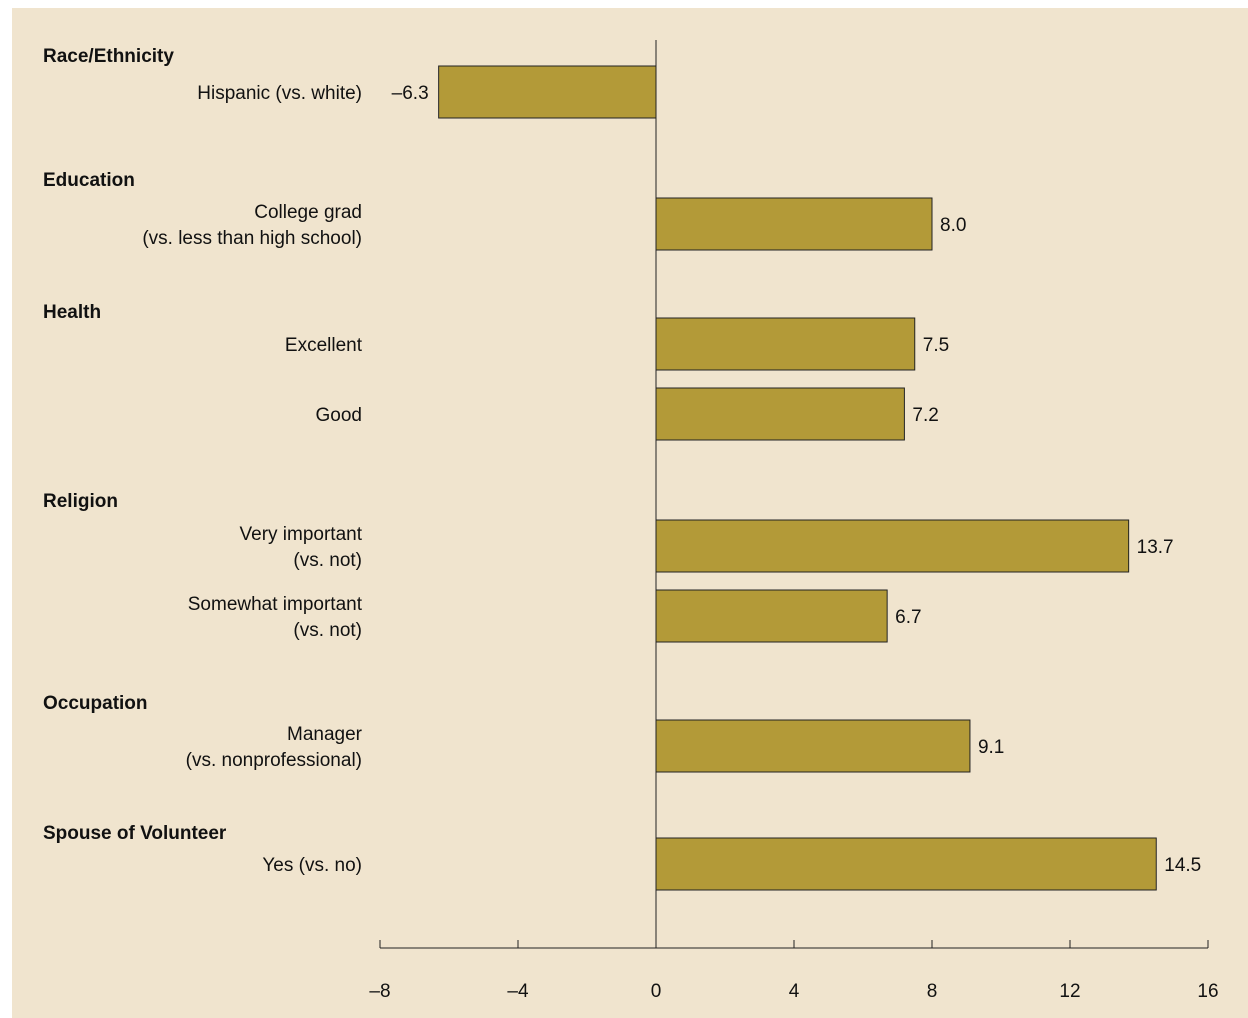 This screenshot has width=1248, height=1018. What do you see at coordinates (301, 534) in the screenshot?
I see `category-label: Very important` at bounding box center [301, 534].